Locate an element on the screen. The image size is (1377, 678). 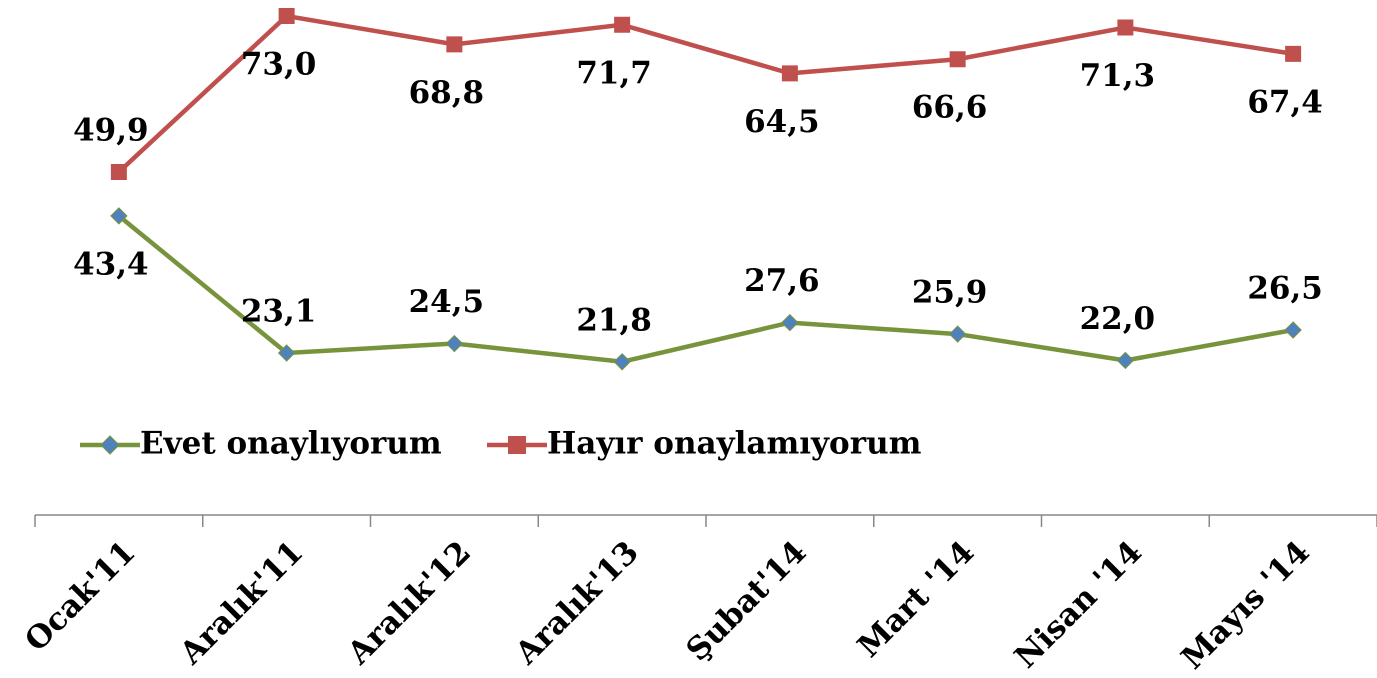
x-tick-label: Ocak'11 is located at coordinates (80, 596).